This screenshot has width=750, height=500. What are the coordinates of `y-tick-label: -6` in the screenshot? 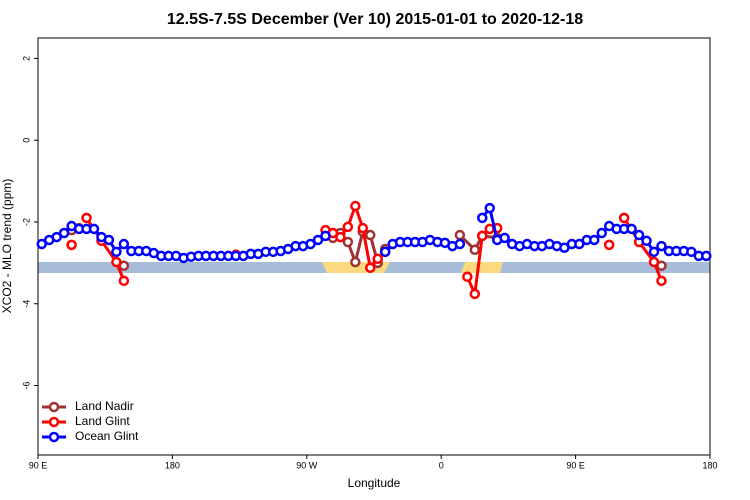 It's located at (26, 385).